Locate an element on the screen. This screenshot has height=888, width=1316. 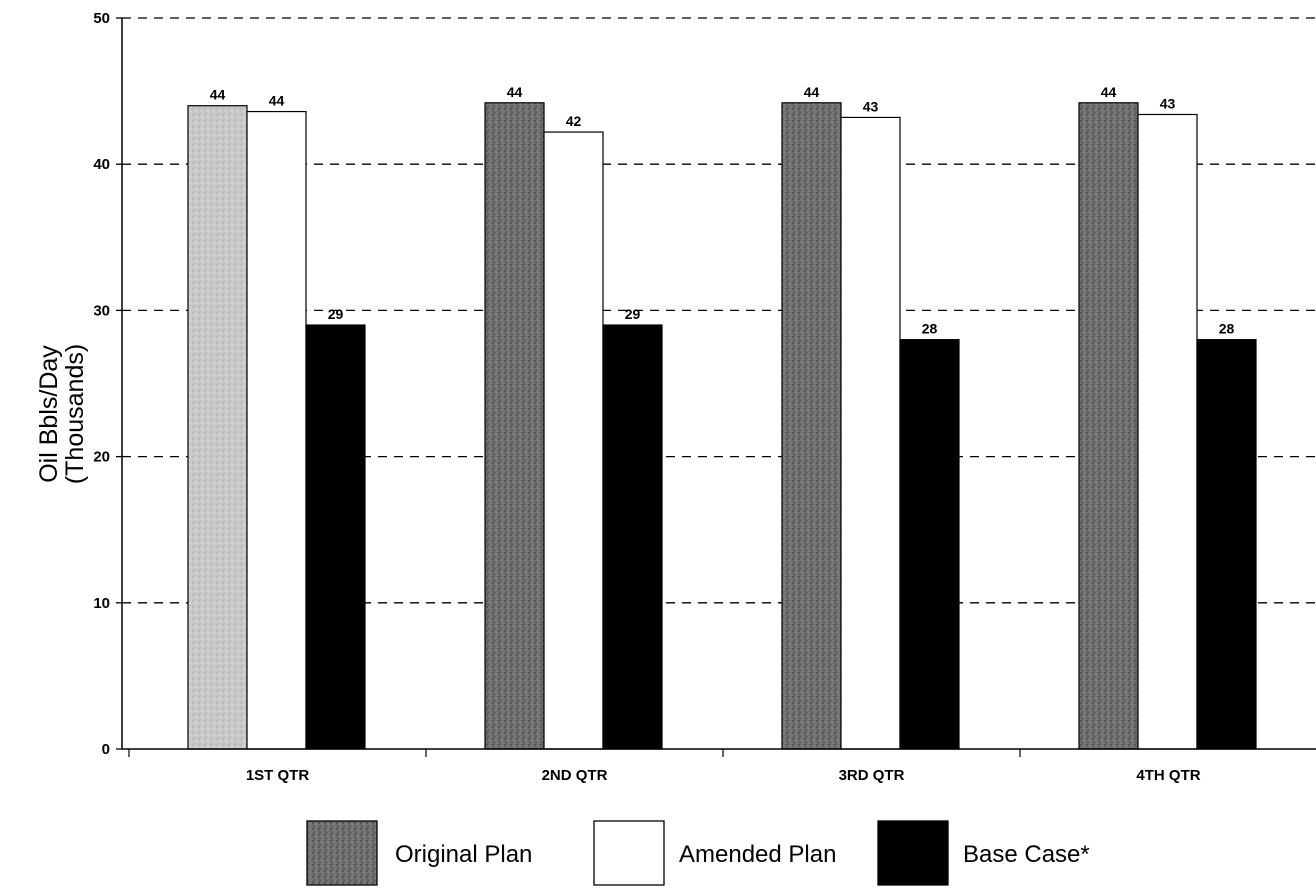
x-tick-label: 1ST QTR is located at coordinates (278, 775).